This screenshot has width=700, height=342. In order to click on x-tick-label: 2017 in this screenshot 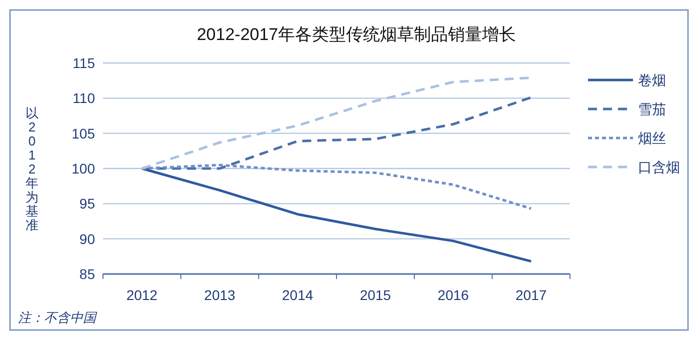, I will do `click(531, 295)`.